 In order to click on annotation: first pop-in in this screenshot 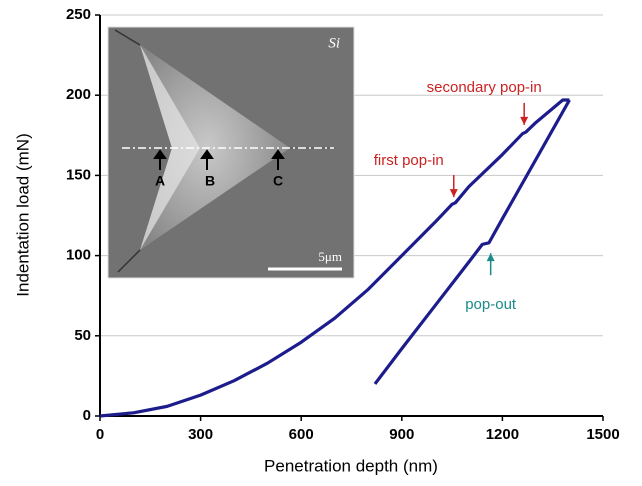, I will do `click(416, 175)`.